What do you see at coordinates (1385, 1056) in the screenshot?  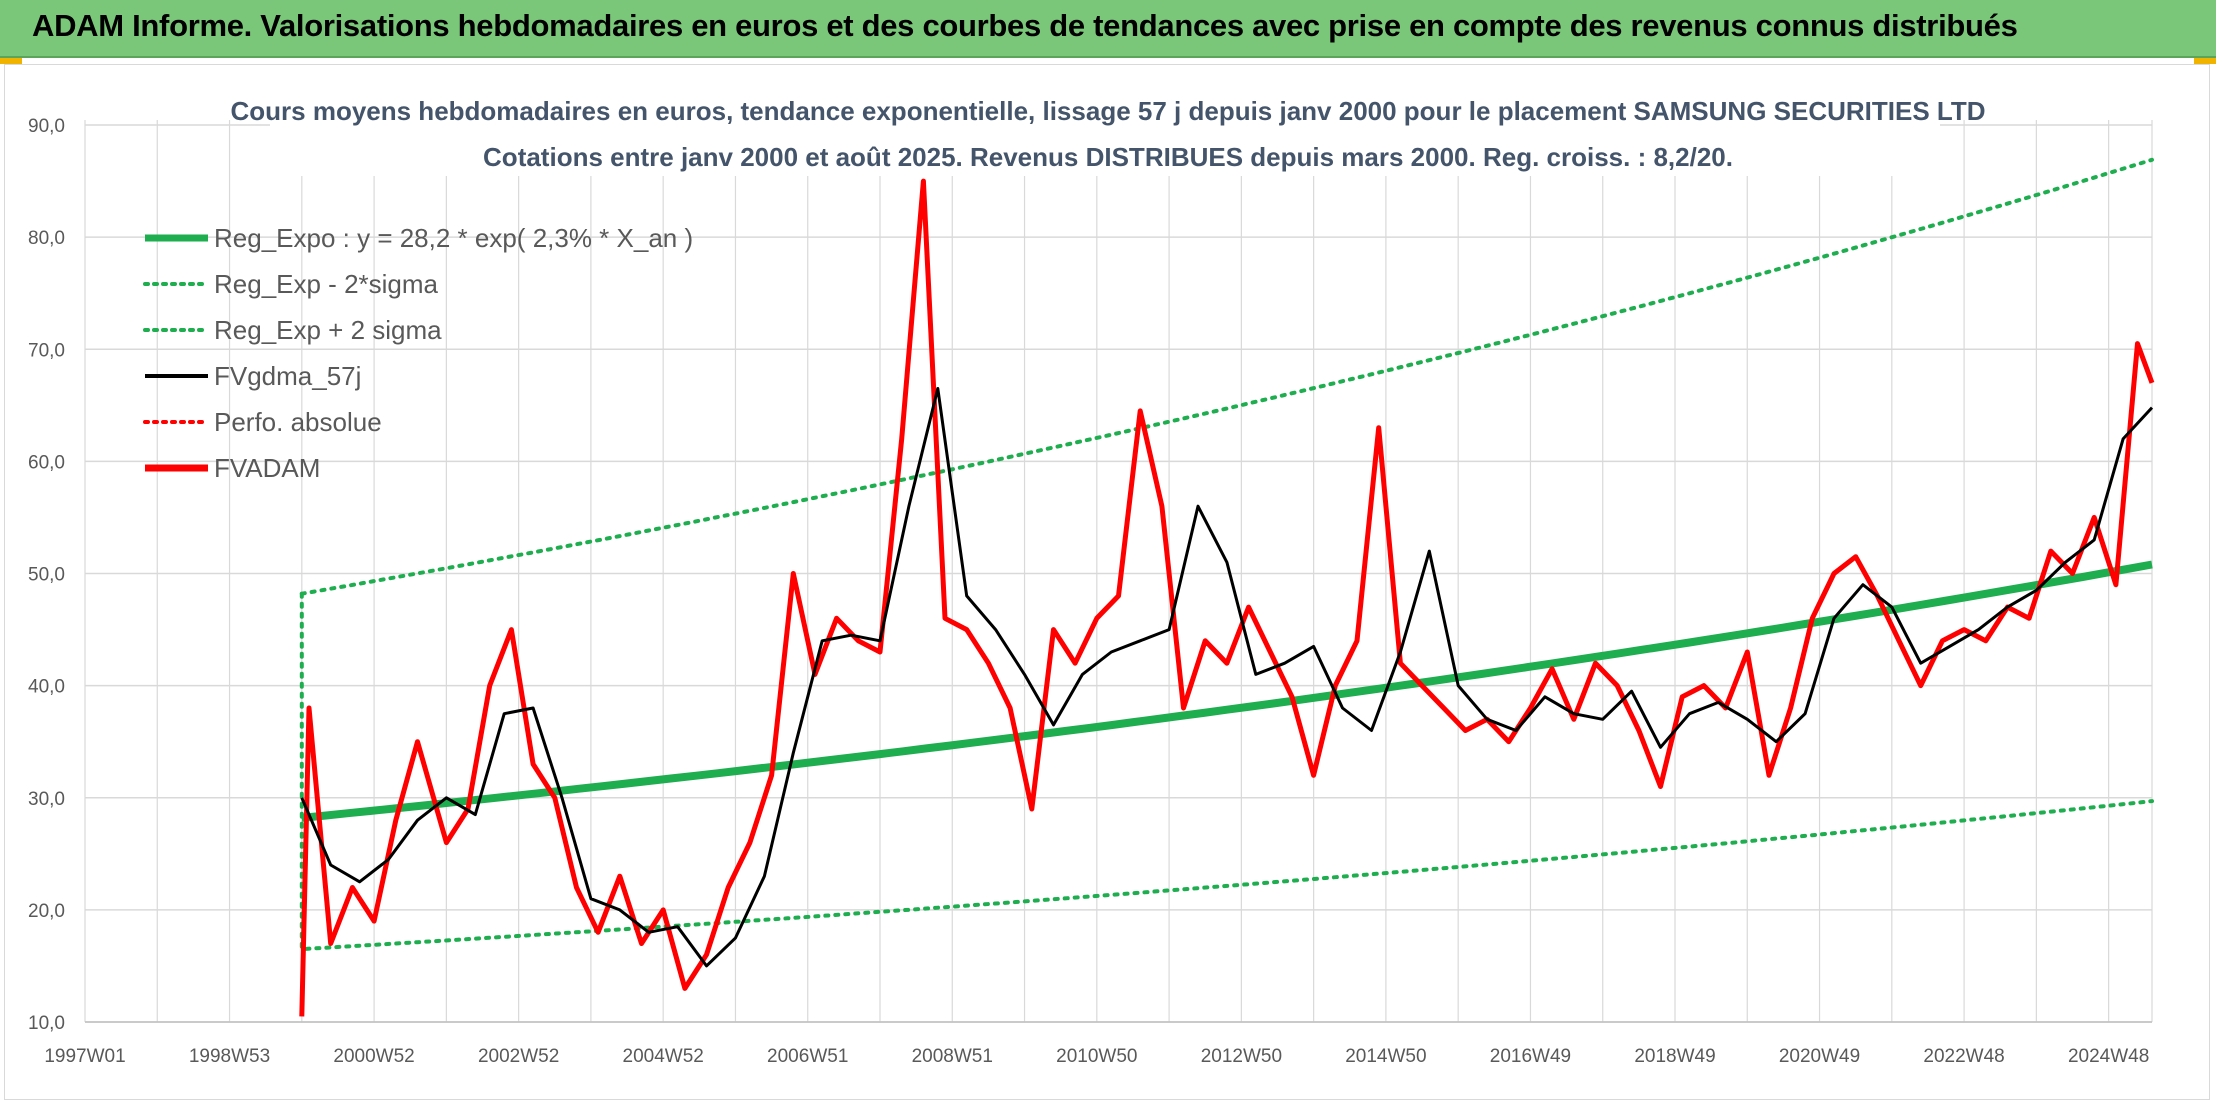 I see `x-tick-label: 2014W50` at bounding box center [1385, 1056].